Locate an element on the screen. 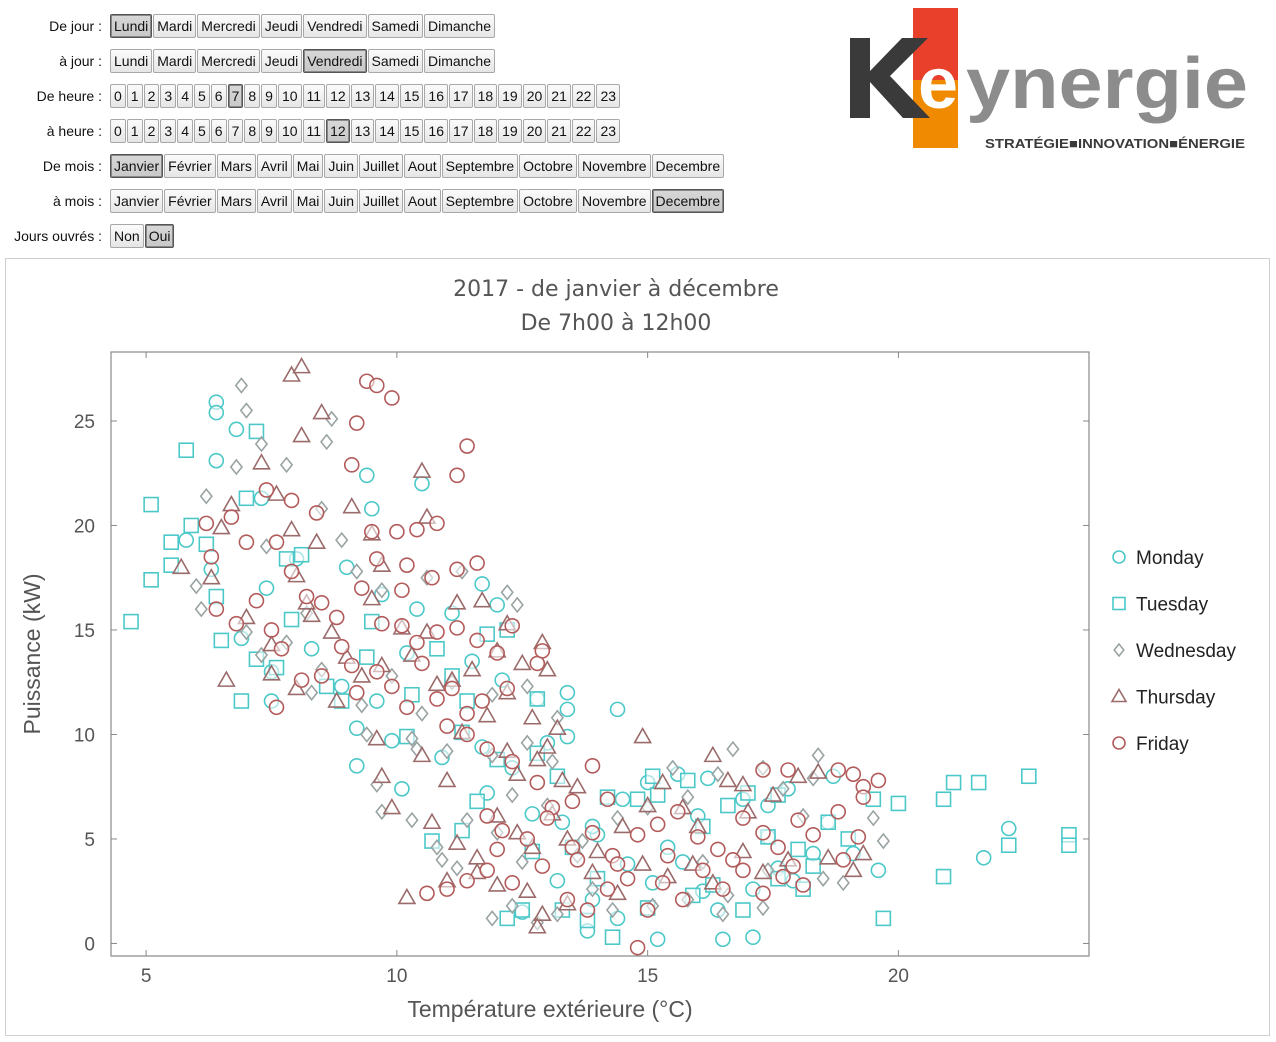  from-hour-option-21: 21 is located at coordinates (559, 96).